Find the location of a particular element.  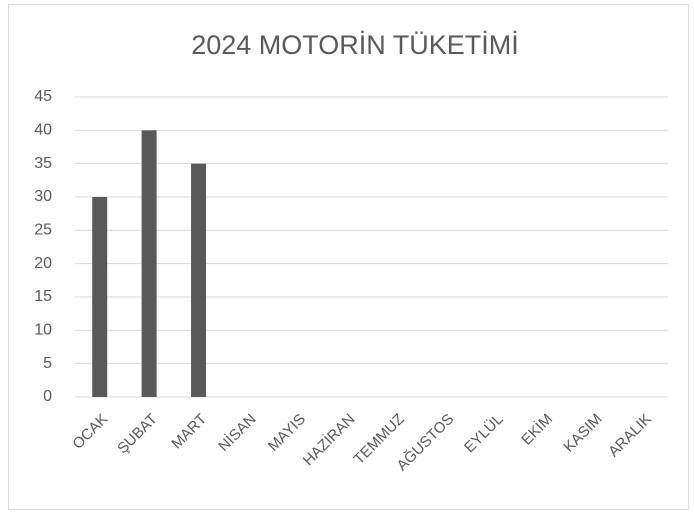

y-tick-label: 0 is located at coordinates (47, 396).